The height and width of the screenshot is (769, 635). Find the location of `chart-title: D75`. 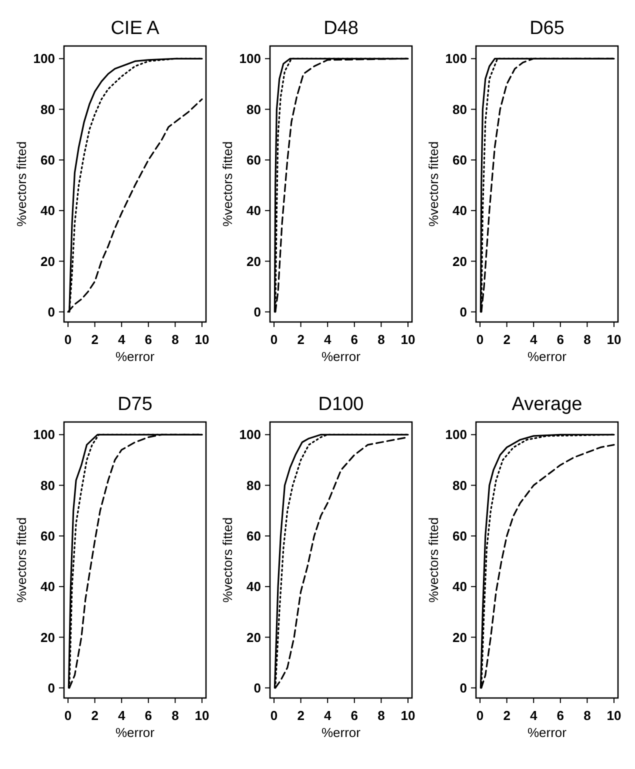

chart-title: D75 is located at coordinates (135, 404).